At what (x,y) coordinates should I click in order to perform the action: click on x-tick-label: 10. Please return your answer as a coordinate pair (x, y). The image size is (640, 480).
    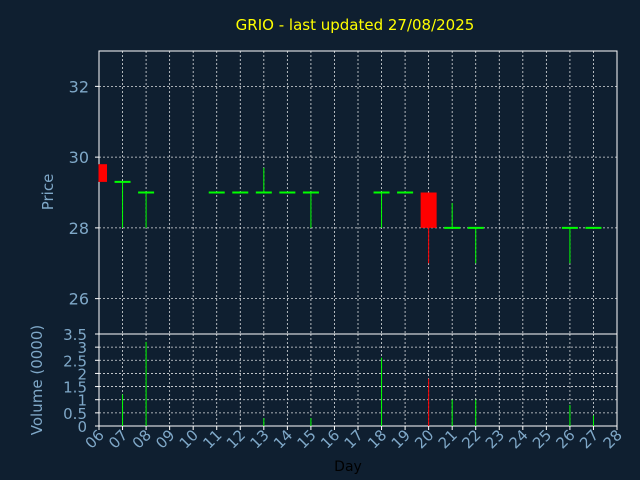
    Looking at the image, I should click on (189, 439).